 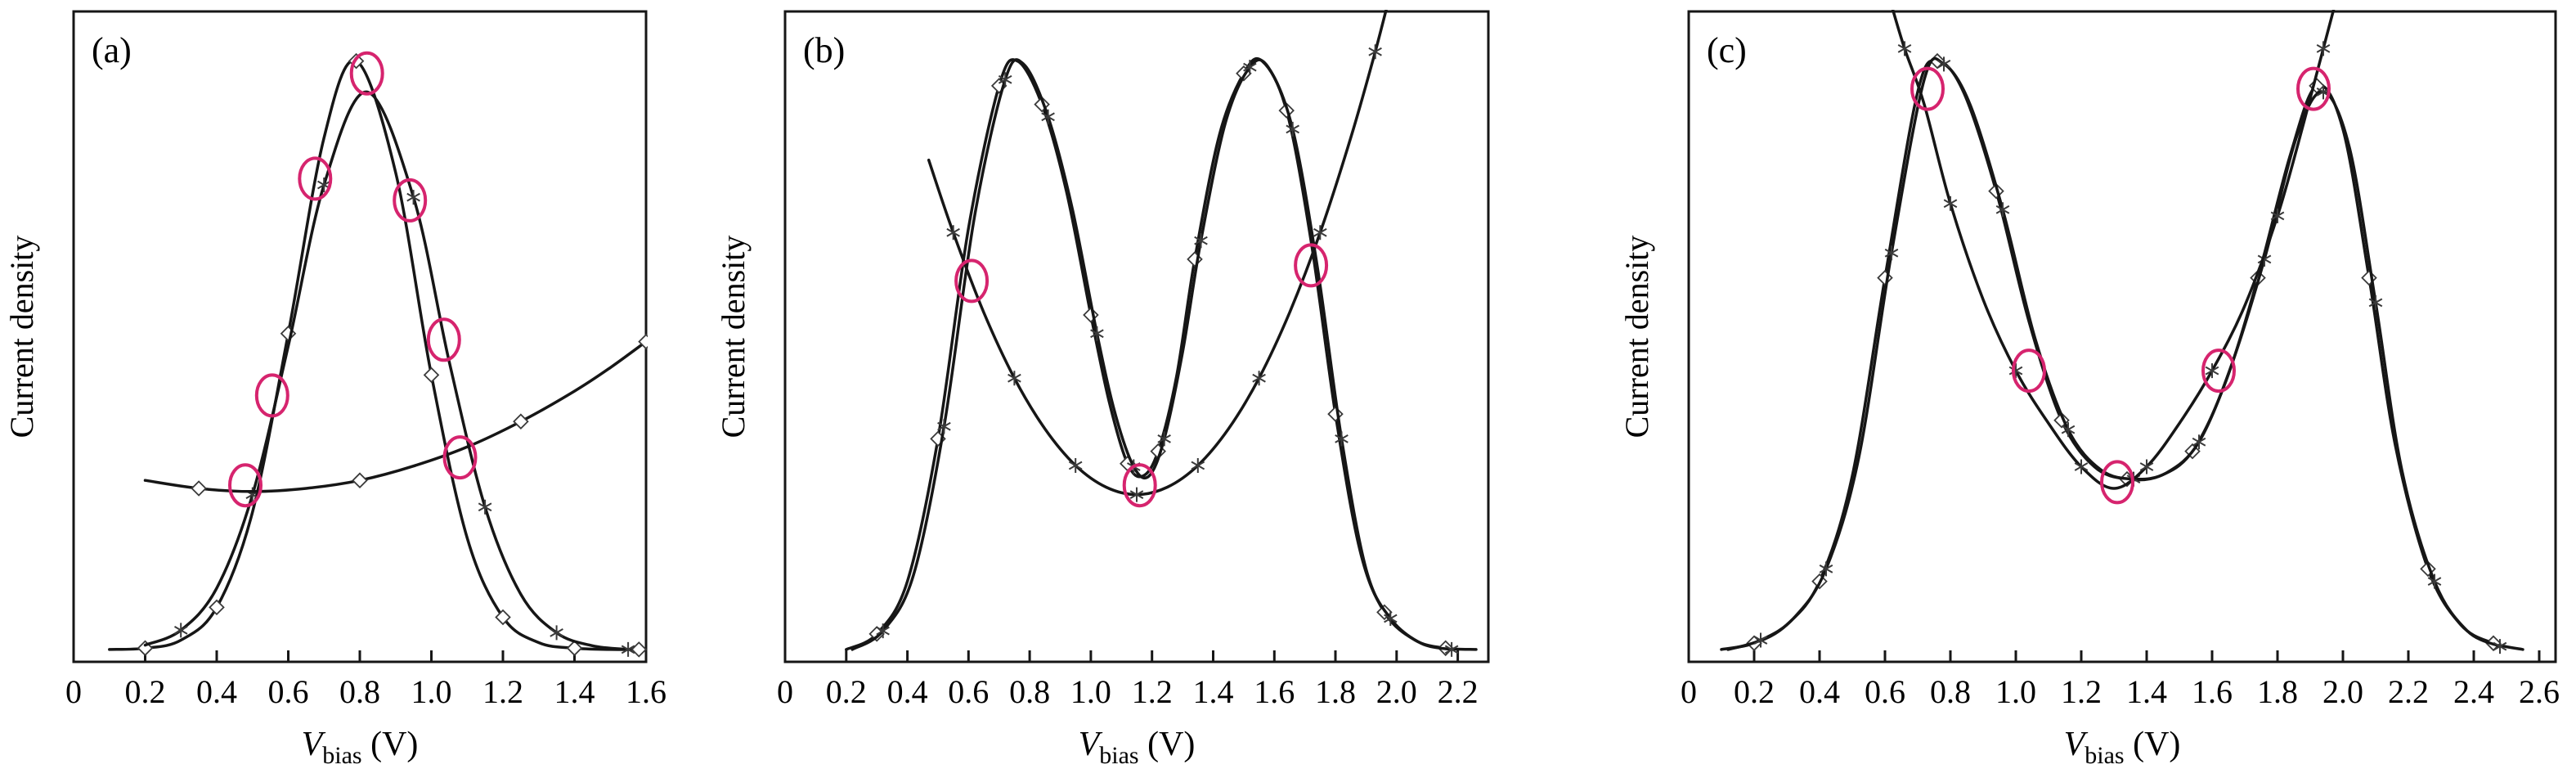 I want to click on panel-label: (c), so click(x=1727, y=50).